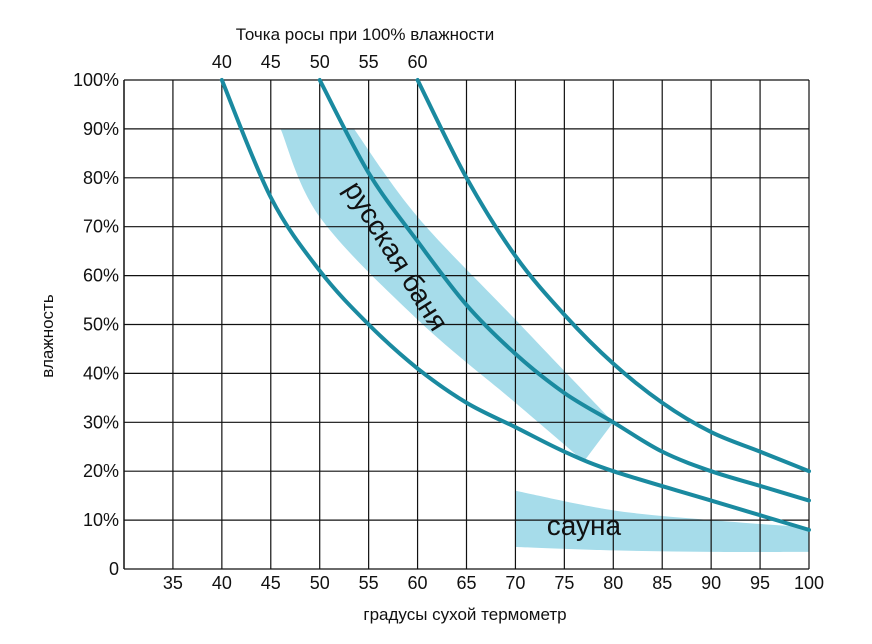 The height and width of the screenshot is (644, 872). I want to click on top-tick-label: 45, so click(271, 62).